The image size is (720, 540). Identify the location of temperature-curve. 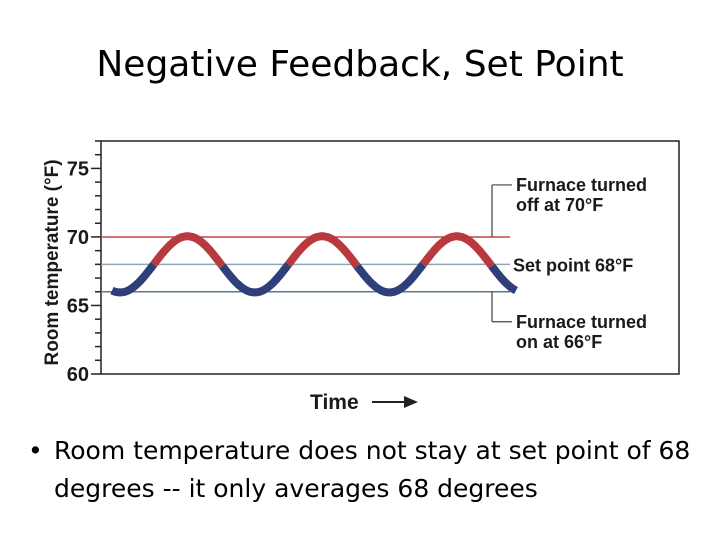
(314, 264).